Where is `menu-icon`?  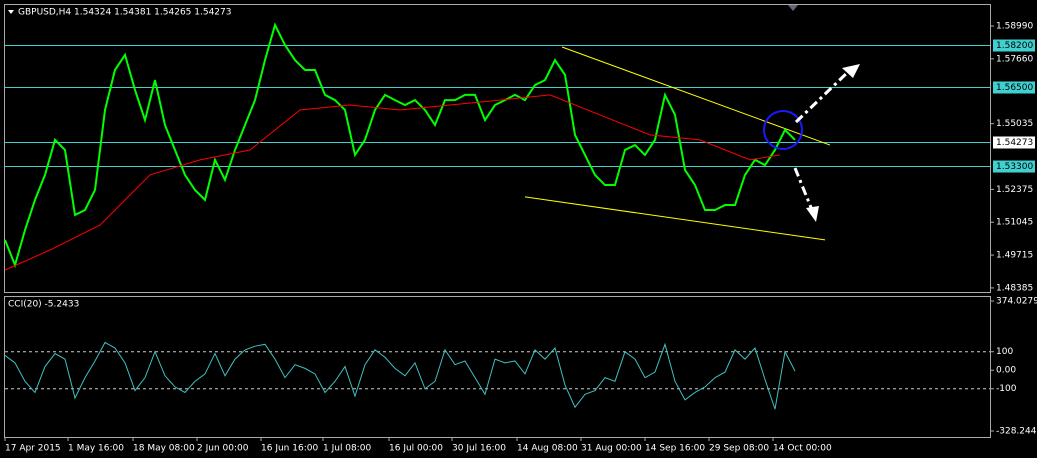 menu-icon is located at coordinates (11, 12).